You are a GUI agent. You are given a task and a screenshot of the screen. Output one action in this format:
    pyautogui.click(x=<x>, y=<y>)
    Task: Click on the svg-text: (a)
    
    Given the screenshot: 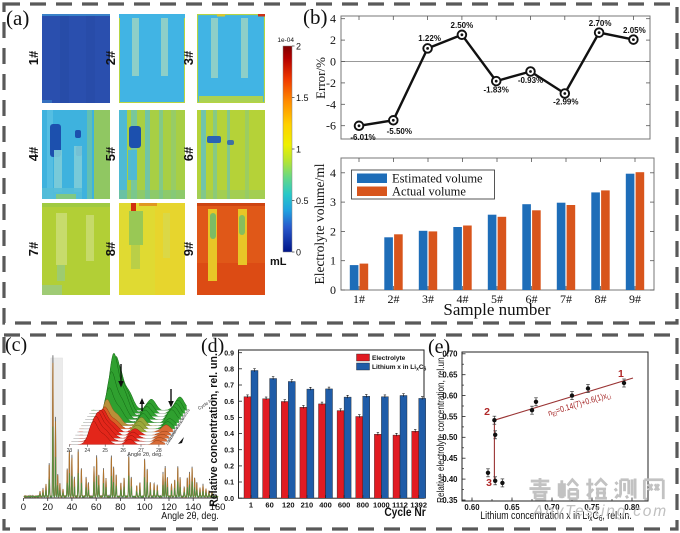 What is the action you would take?
    pyautogui.click(x=17, y=18)
    